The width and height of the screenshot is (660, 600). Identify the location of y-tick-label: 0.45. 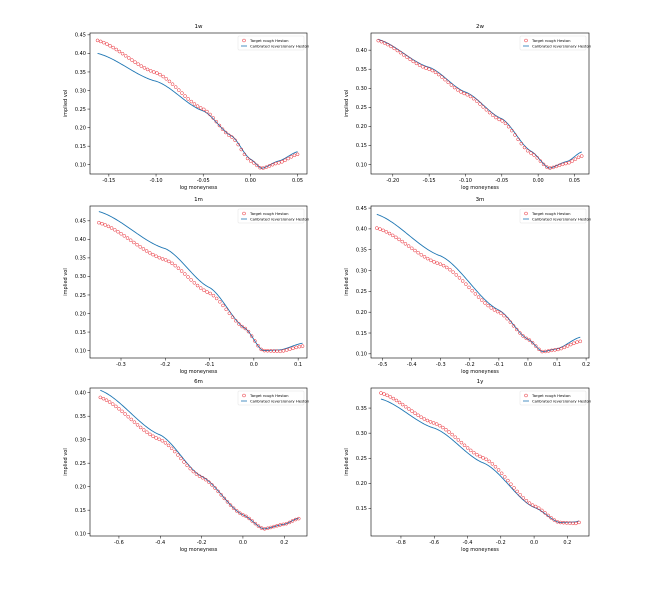
(80, 36).